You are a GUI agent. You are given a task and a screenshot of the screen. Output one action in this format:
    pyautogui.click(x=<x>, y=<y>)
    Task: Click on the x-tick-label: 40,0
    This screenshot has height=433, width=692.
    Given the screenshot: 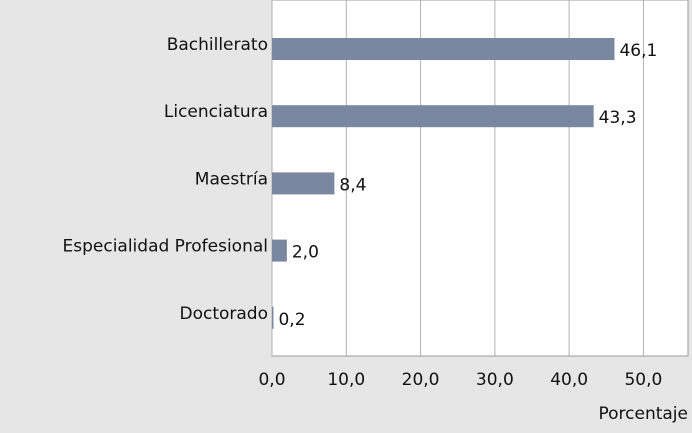 What is the action you would take?
    pyautogui.click(x=569, y=380)
    